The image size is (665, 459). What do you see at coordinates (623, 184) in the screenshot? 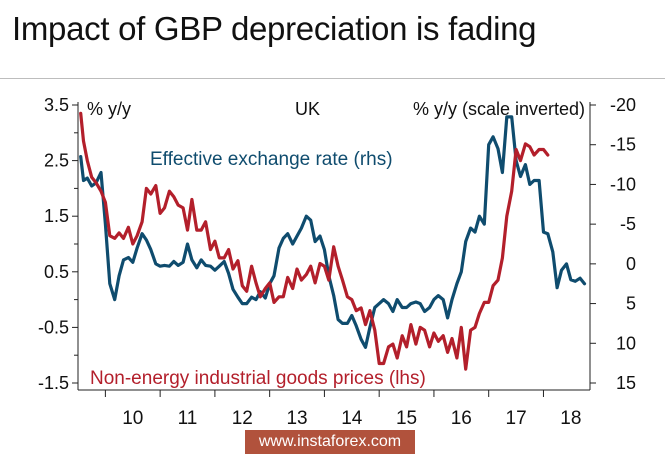
I see `right-tick-label: -10` at bounding box center [623, 184].